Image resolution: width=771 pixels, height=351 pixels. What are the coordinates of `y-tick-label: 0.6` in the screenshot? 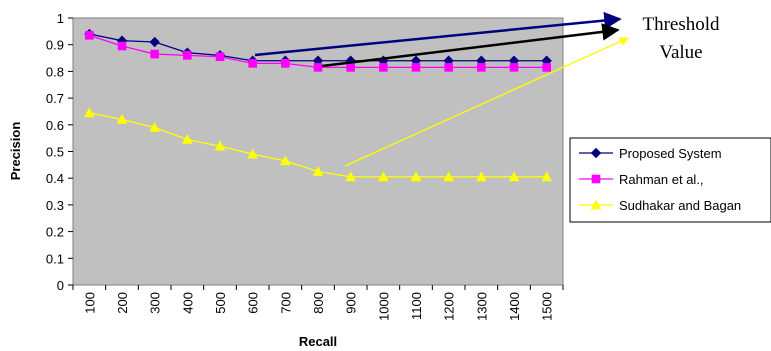 It's located at (55, 125).